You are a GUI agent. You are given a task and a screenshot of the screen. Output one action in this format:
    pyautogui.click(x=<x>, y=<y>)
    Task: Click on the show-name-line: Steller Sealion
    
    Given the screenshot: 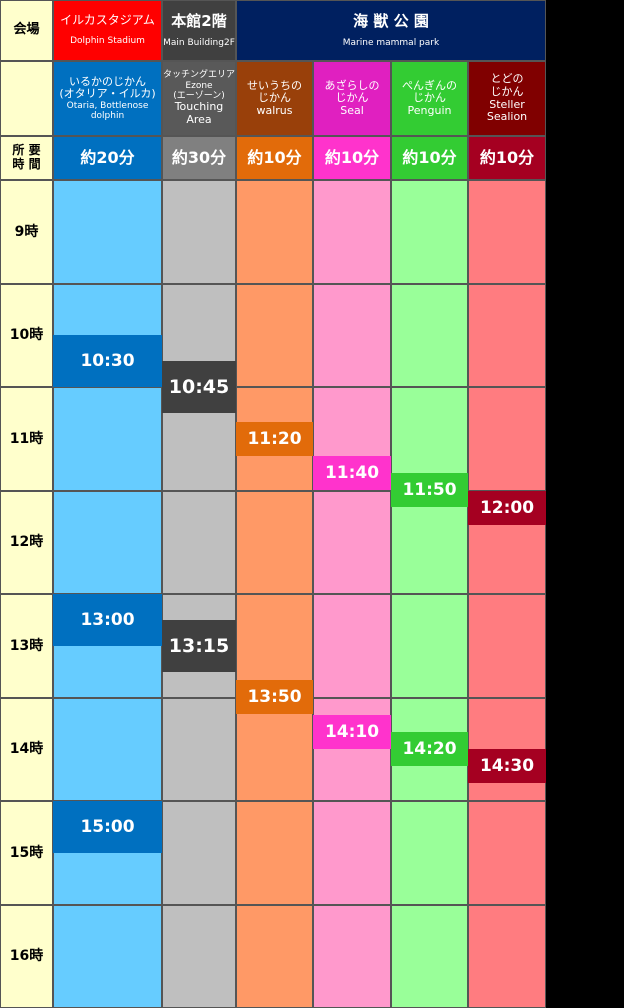 What is the action you would take?
    pyautogui.click(x=507, y=110)
    